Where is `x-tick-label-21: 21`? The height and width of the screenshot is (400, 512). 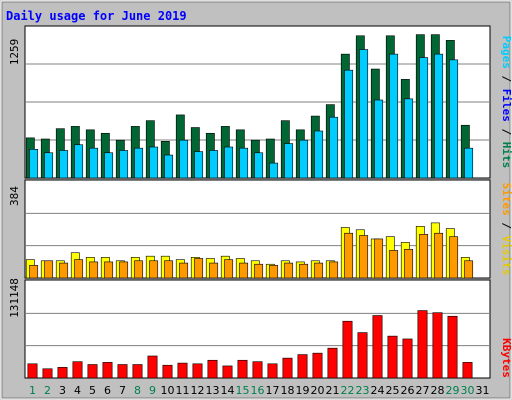
x-tick-label-21: 21 is located at coordinates (333, 390).